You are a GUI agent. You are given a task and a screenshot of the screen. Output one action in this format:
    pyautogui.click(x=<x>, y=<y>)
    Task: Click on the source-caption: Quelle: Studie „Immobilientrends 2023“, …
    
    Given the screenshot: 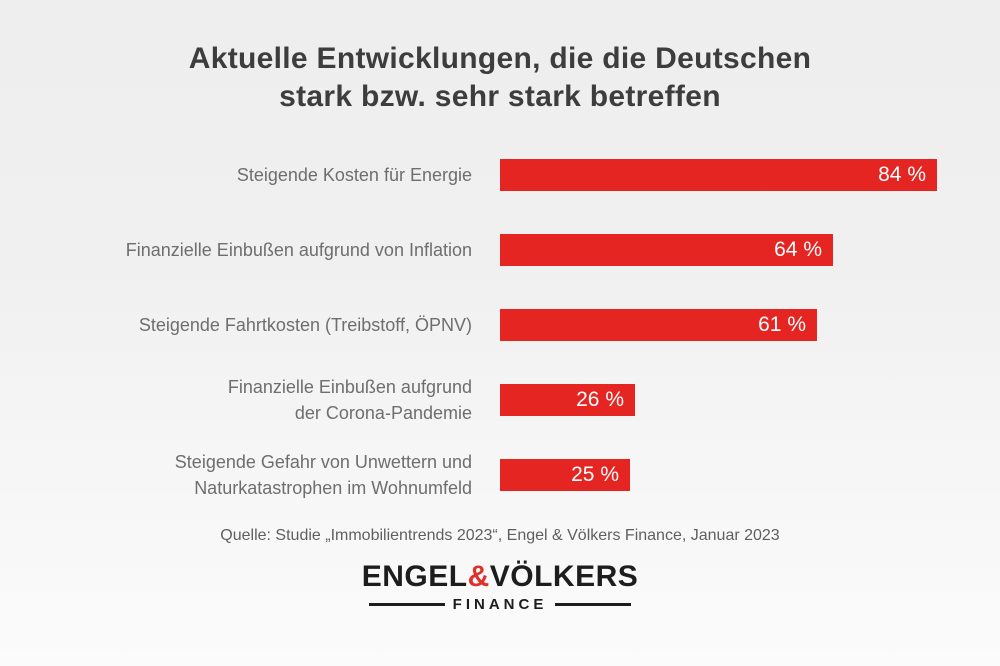 What is the action you would take?
    pyautogui.click(x=500, y=535)
    